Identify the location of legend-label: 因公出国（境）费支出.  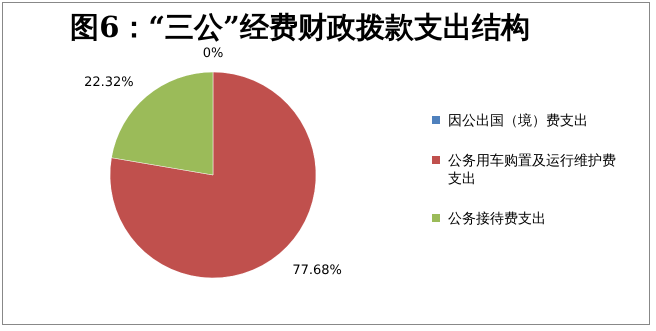
(518, 121).